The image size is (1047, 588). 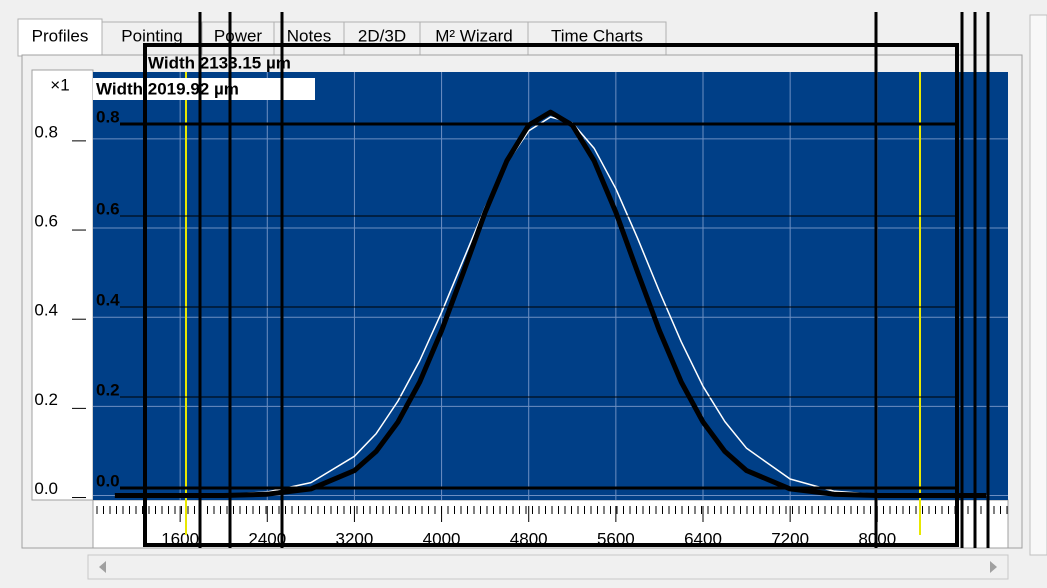 What do you see at coordinates (102, 567) in the screenshot?
I see `scroll-left` at bounding box center [102, 567].